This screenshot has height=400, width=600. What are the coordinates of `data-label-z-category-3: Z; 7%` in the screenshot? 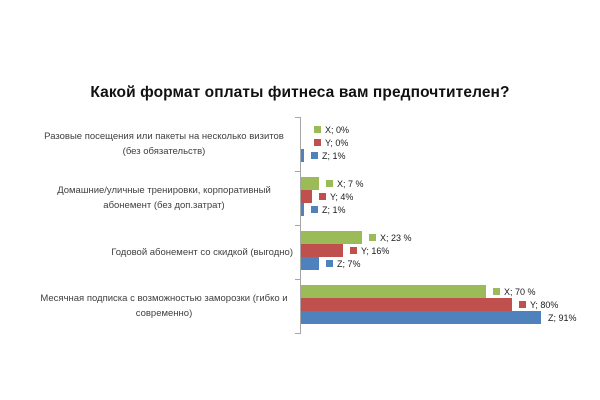 It's located at (343, 263).